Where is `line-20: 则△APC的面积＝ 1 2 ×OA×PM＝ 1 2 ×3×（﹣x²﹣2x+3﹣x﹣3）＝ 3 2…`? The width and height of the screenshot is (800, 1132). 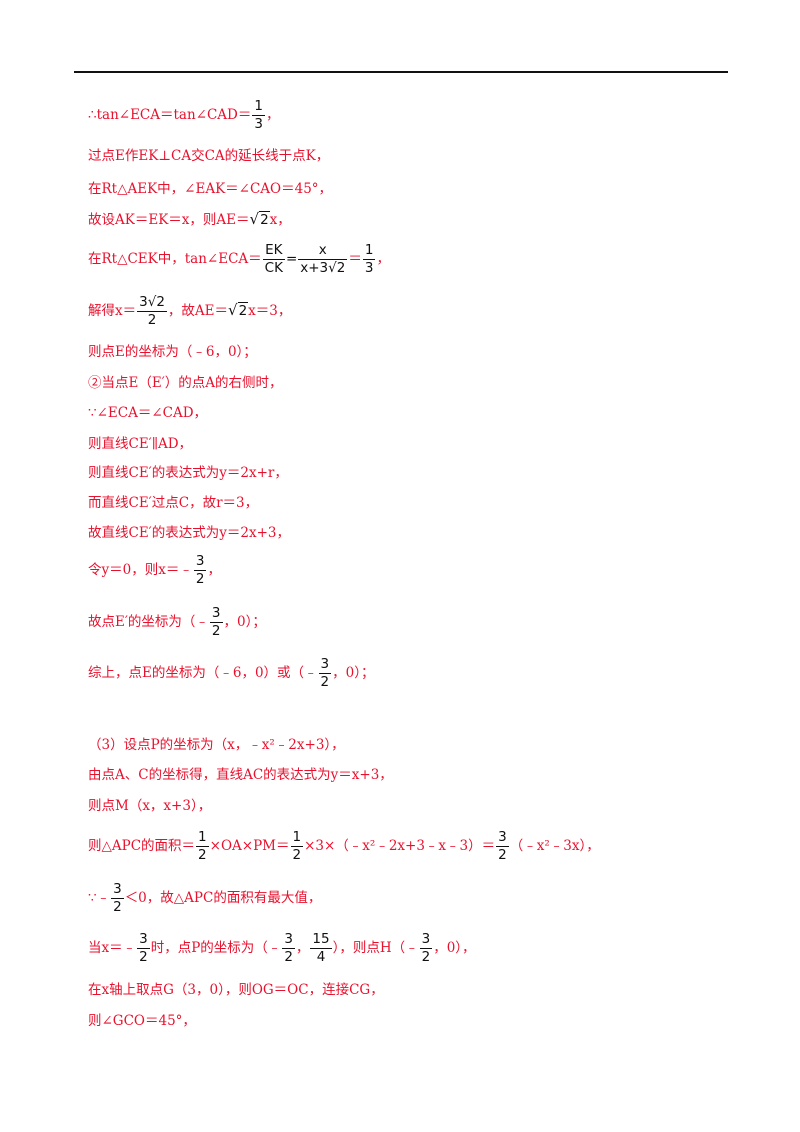
line-20: 则△APC的面积＝ 1 2 ×OA×PM＝ 1 2 ×3×（﹣x²﹣2x+3﹣x﹣3）＝ 3 2… is located at coordinates (344, 846).